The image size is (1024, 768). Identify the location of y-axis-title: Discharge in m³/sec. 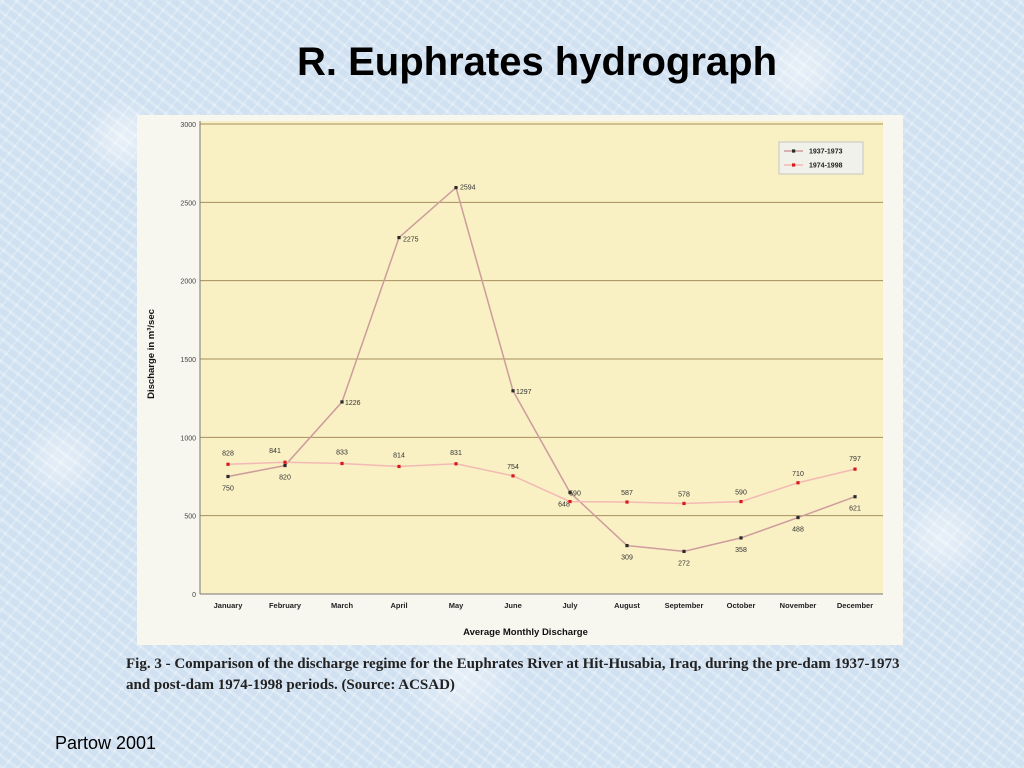
(151, 354).